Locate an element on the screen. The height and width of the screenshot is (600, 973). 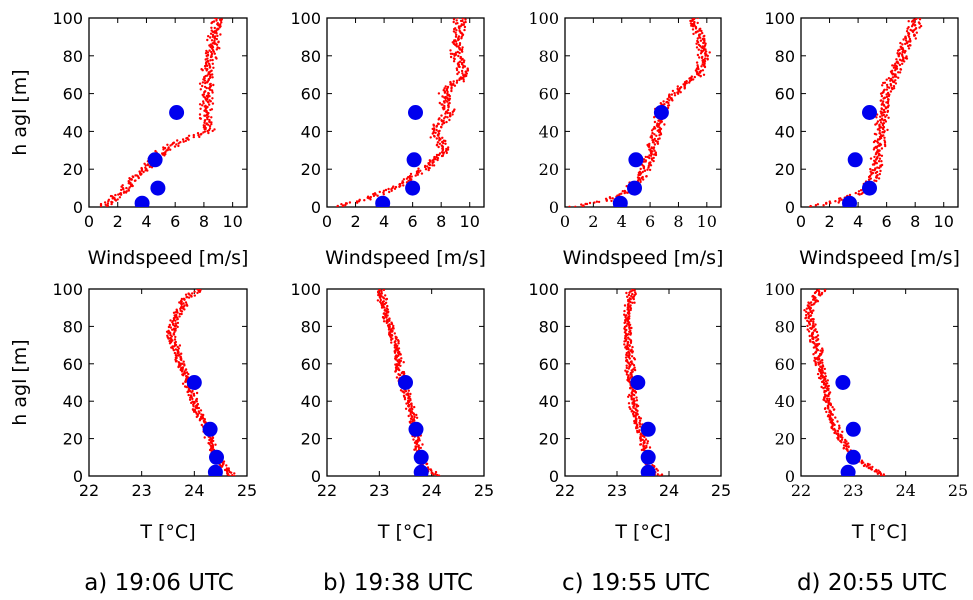
series-tower-measurements is located at coordinates (159, 156).